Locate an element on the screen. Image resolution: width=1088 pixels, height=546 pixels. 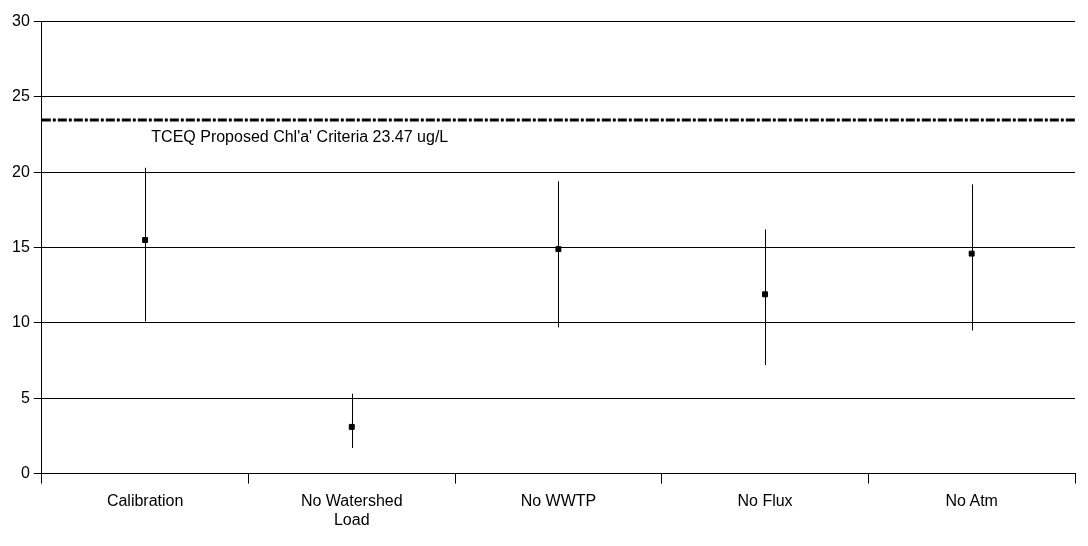
y-tick-label: 10 is located at coordinates (21, 322).